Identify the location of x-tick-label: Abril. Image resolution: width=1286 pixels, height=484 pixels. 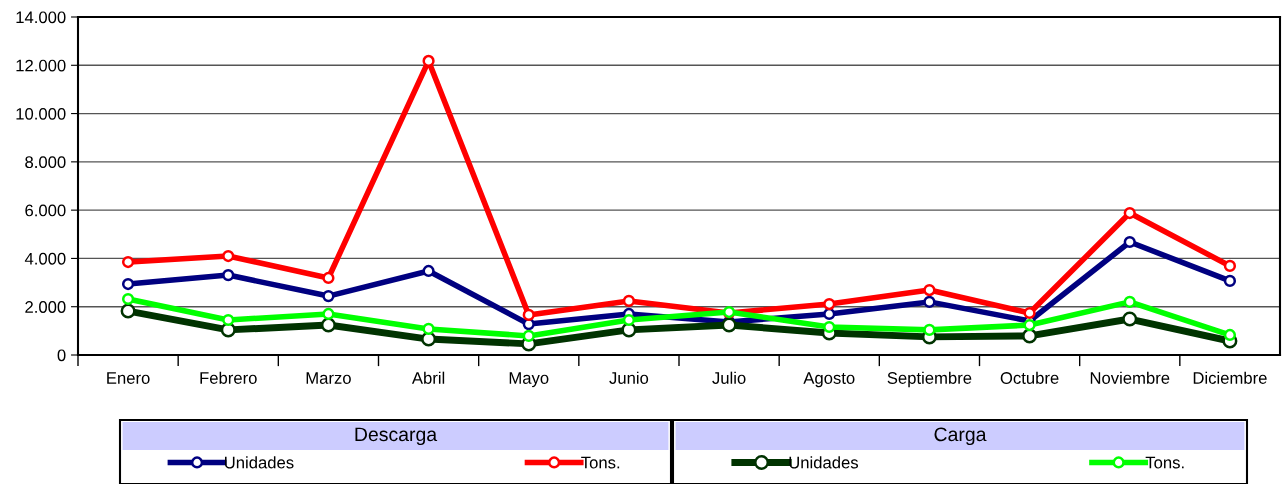
(428, 377).